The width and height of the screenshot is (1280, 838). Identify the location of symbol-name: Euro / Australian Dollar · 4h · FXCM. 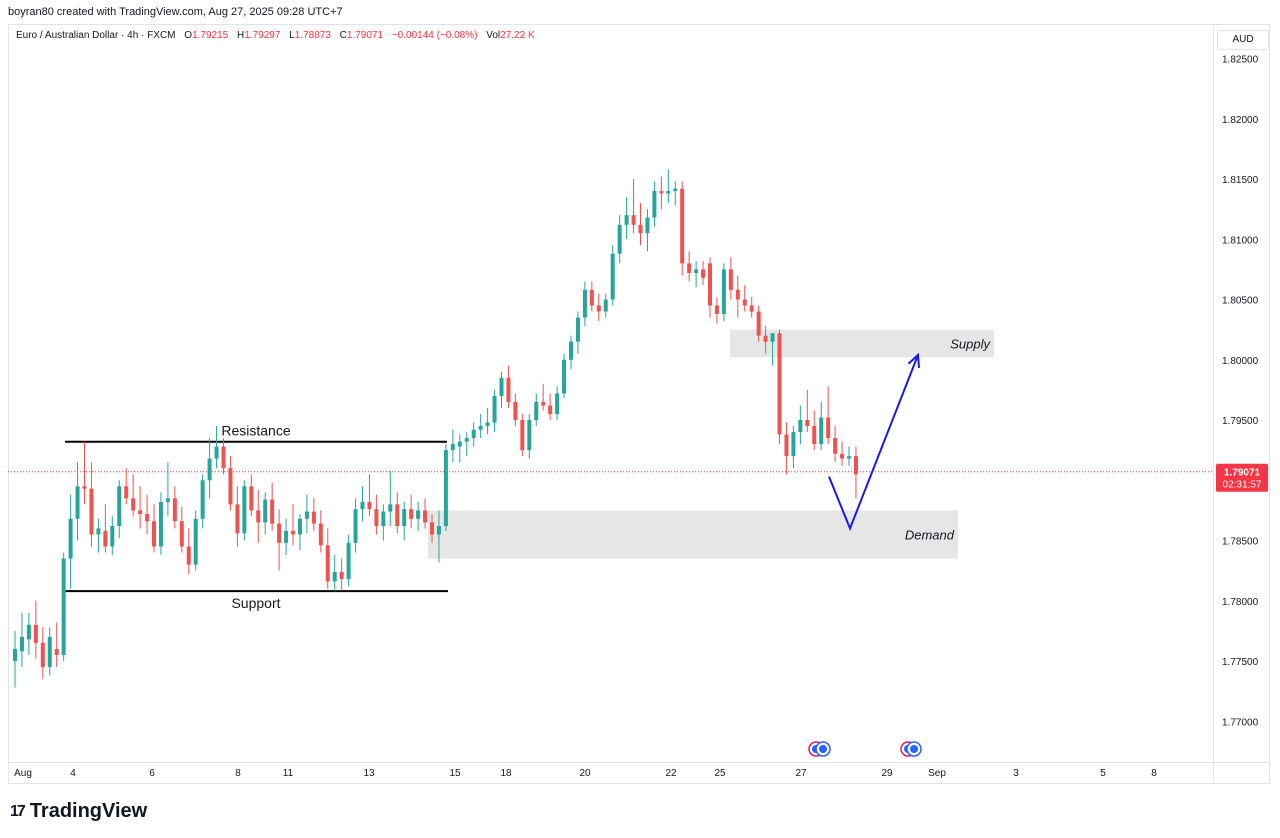
(96, 35).